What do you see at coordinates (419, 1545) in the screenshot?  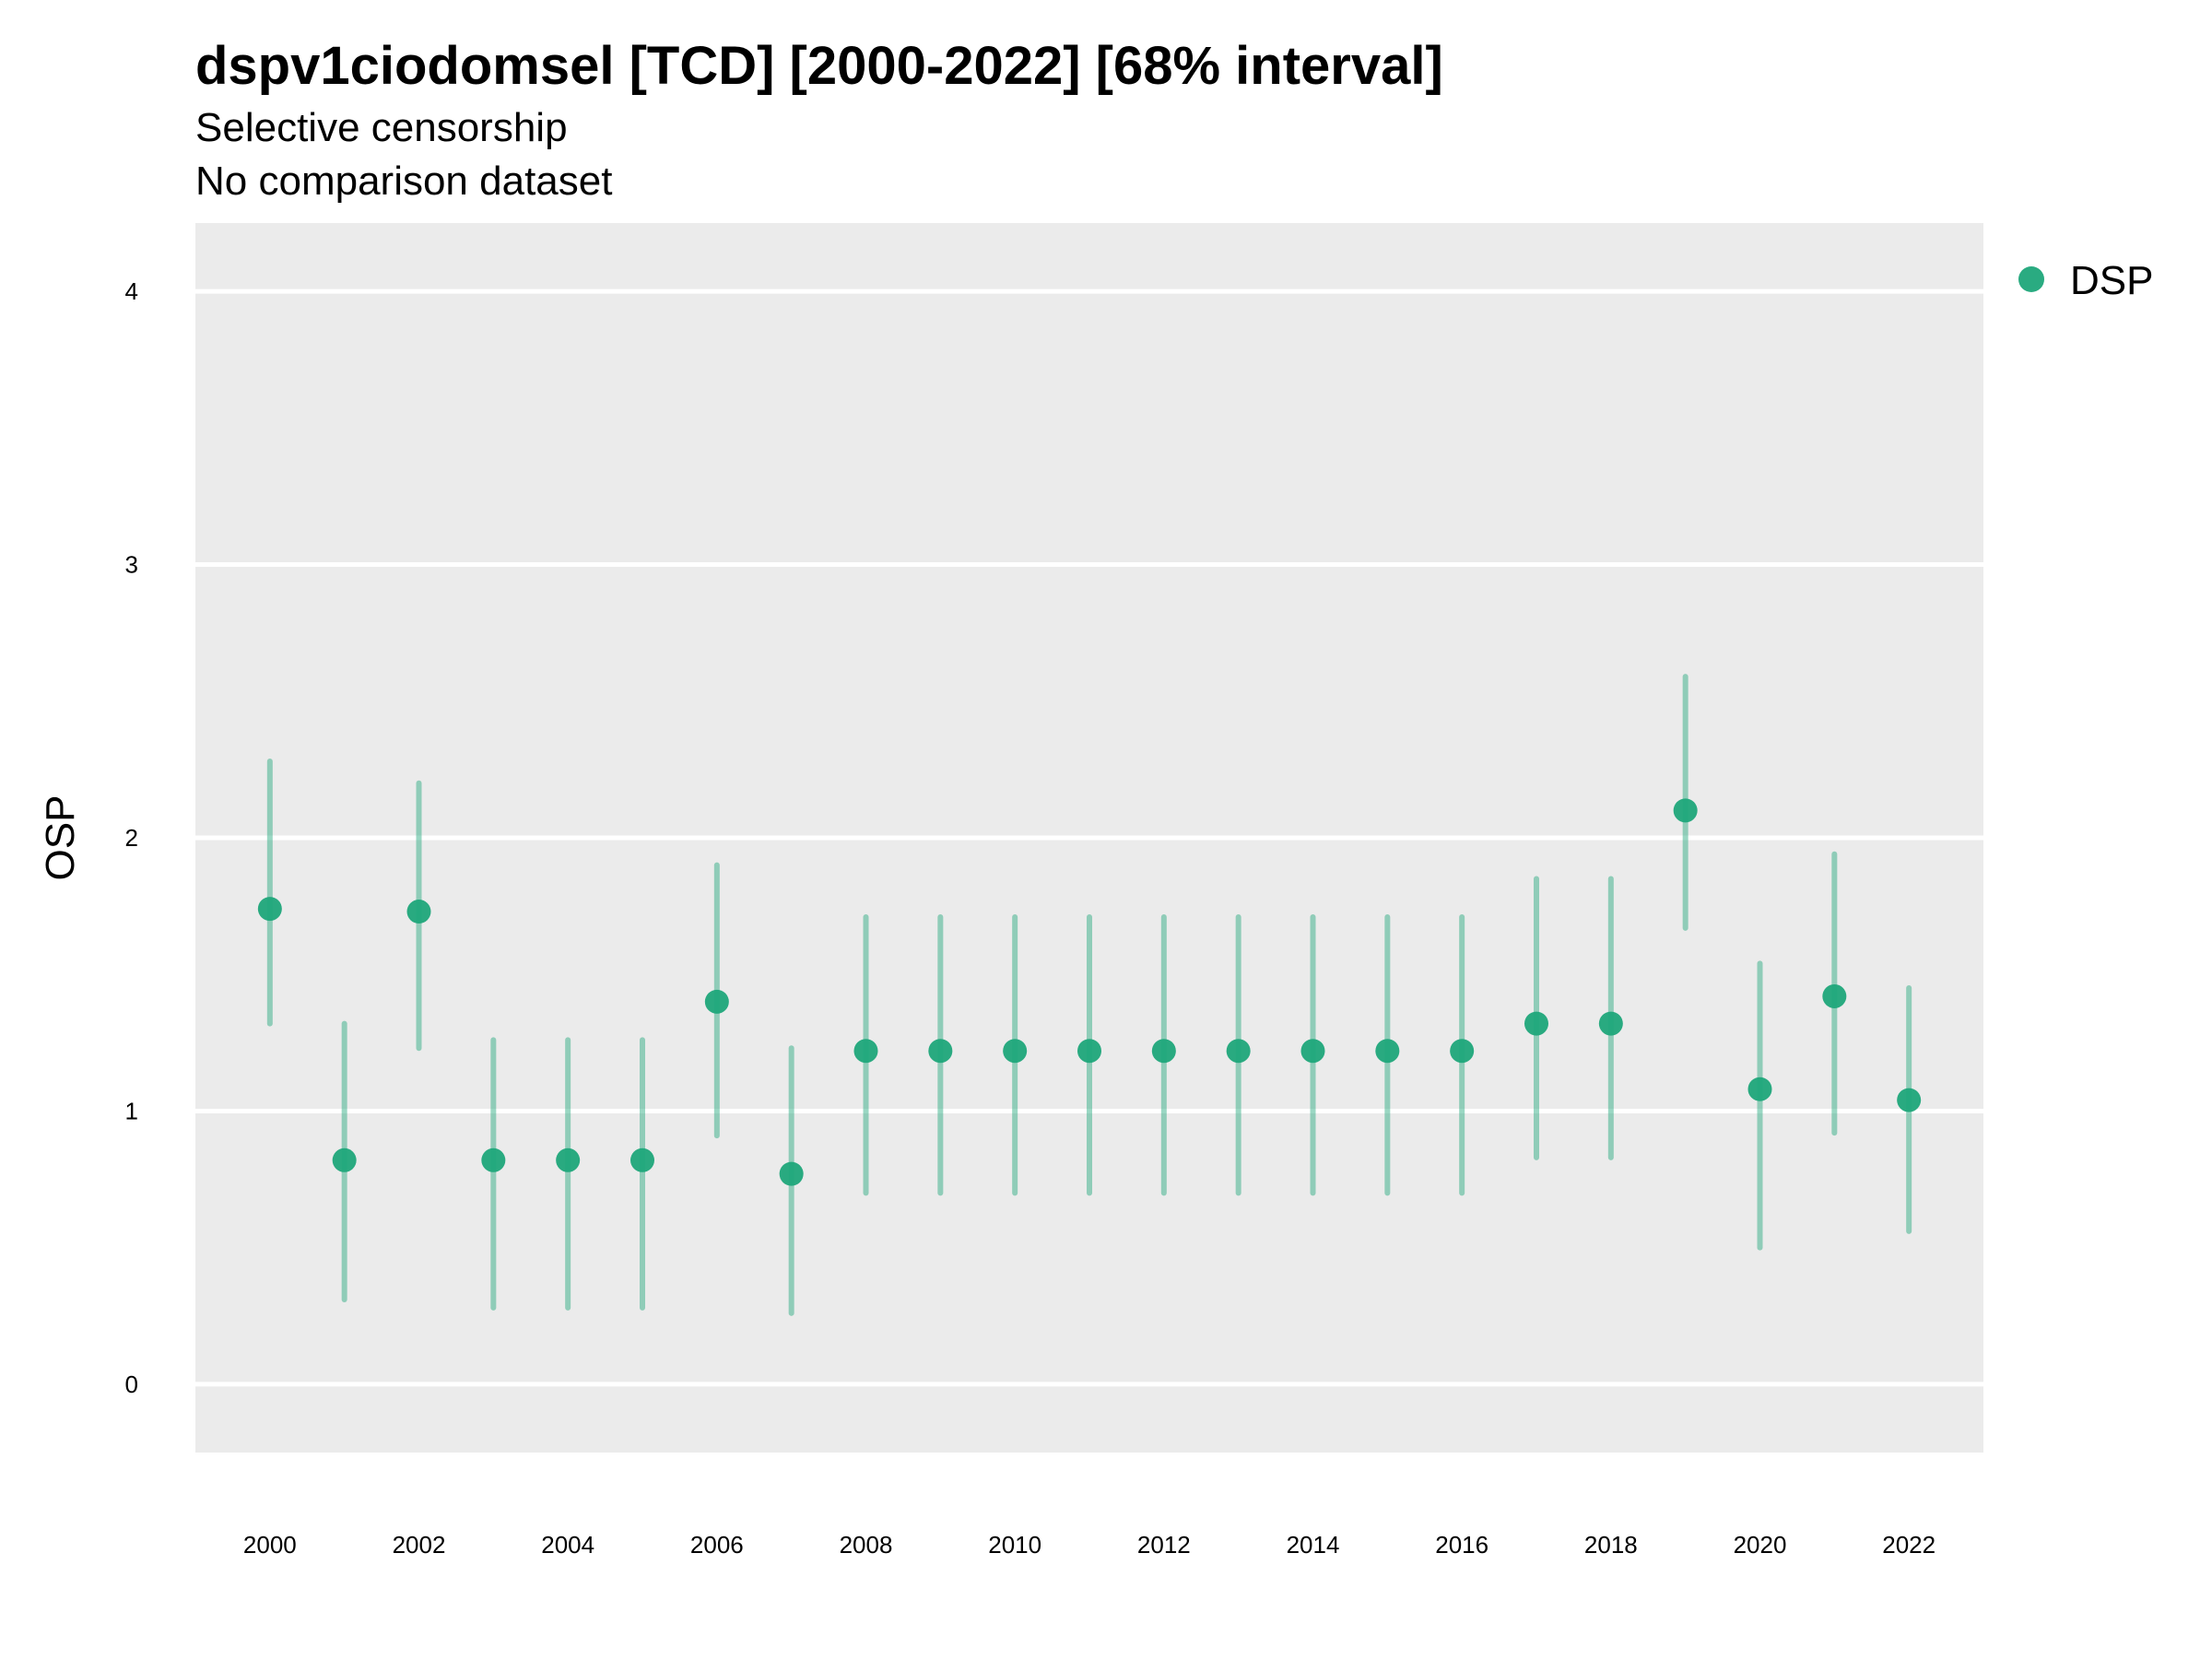 I see `x-tick-label: 2002` at bounding box center [419, 1545].